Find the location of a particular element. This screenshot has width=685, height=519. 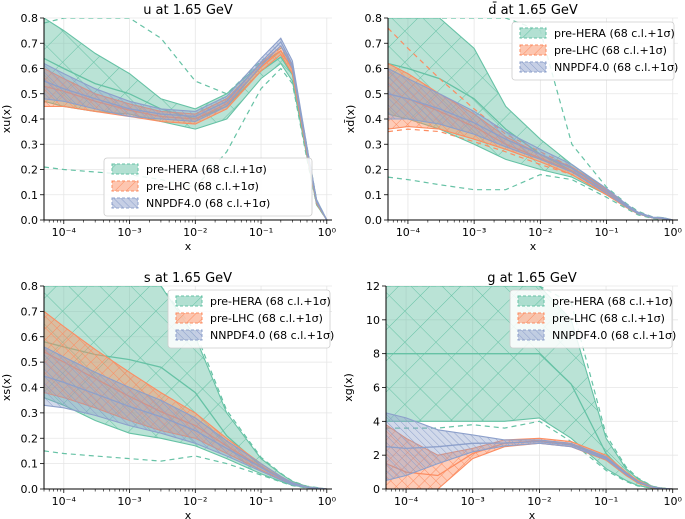

y-tick-label: 12 is located at coordinates (373, 286).